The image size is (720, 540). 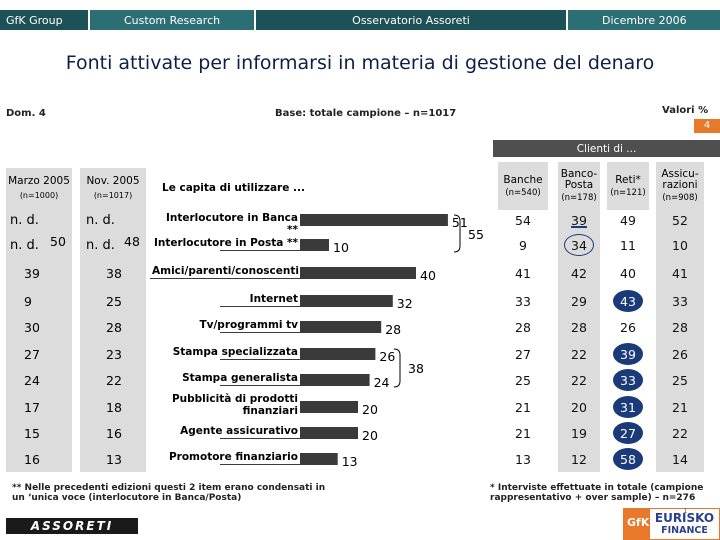 I want to click on header-date: Dicembre 2006, so click(x=644, y=20).